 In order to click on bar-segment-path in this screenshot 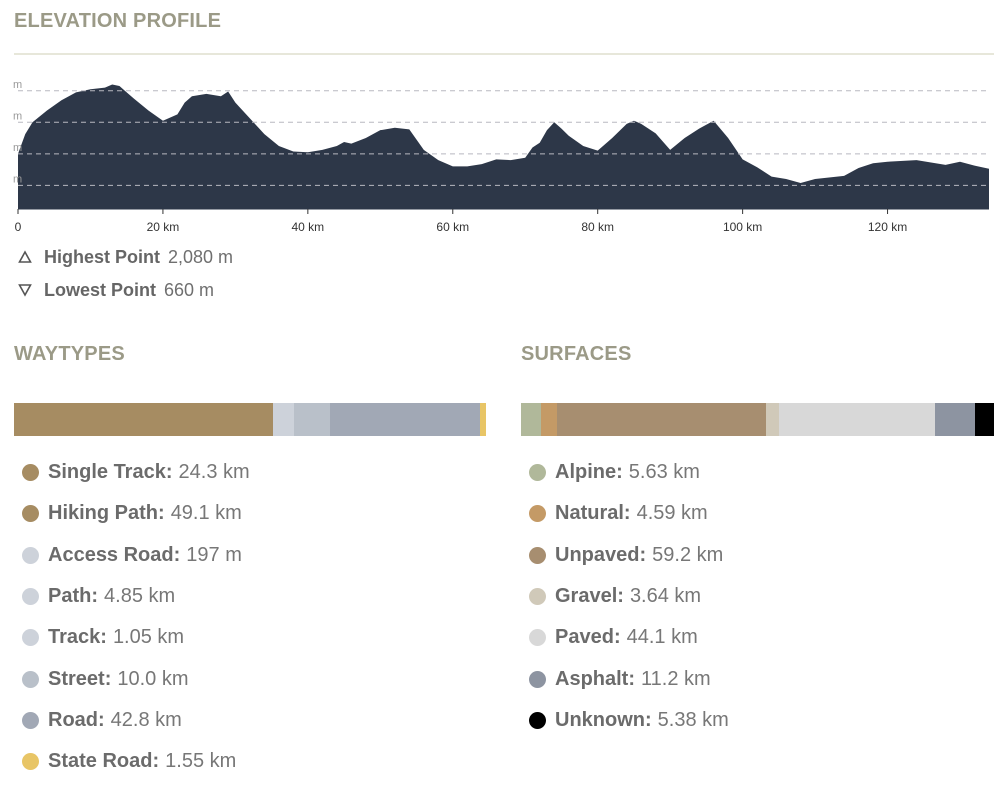, I will do `click(282, 419)`.